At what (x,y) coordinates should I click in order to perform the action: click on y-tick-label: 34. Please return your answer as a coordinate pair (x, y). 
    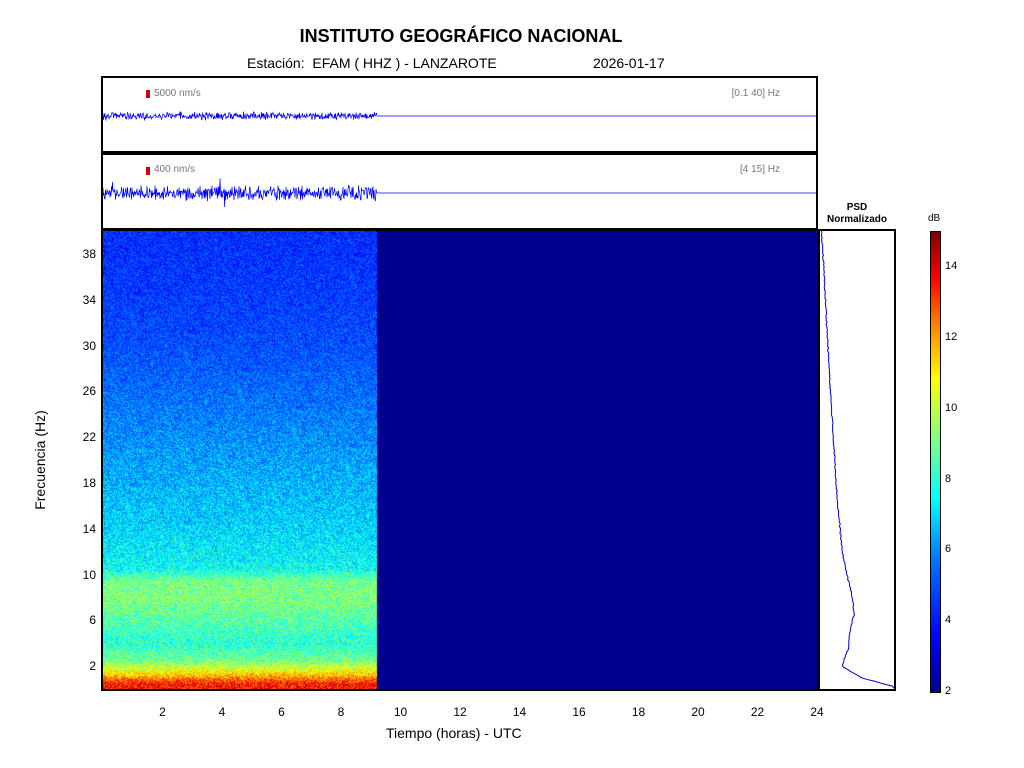
    Looking at the image, I should click on (89, 299).